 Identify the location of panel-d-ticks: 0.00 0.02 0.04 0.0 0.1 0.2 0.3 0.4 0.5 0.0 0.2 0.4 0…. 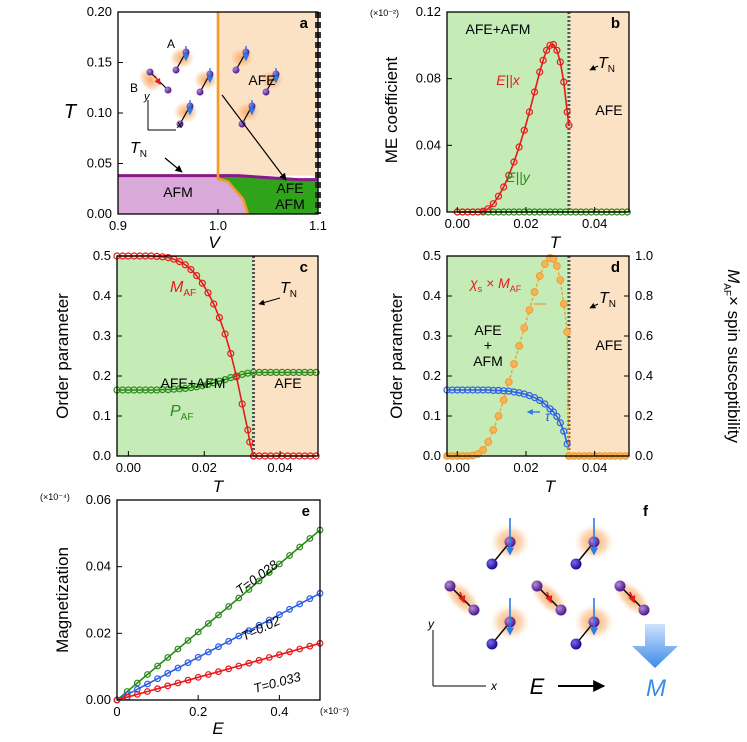
(538, 361).